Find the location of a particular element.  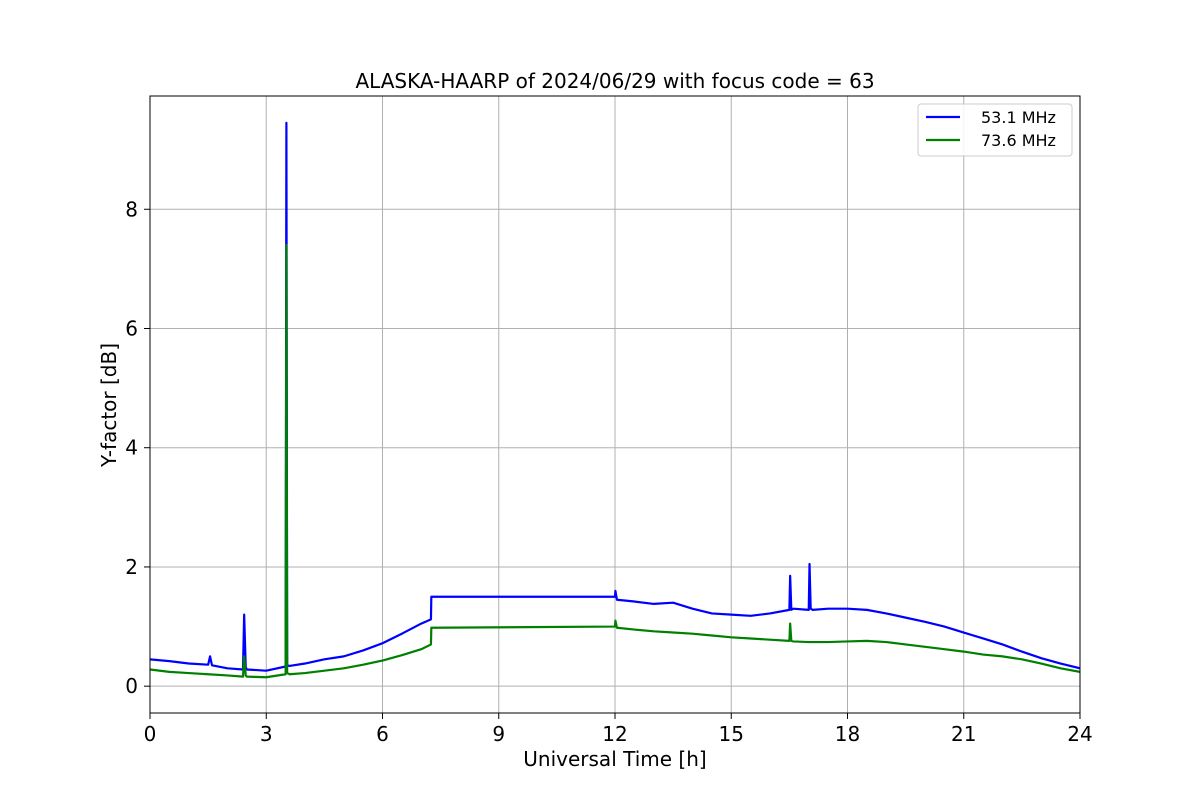

legend-label-1: 53.1 MHz is located at coordinates (1018, 117).